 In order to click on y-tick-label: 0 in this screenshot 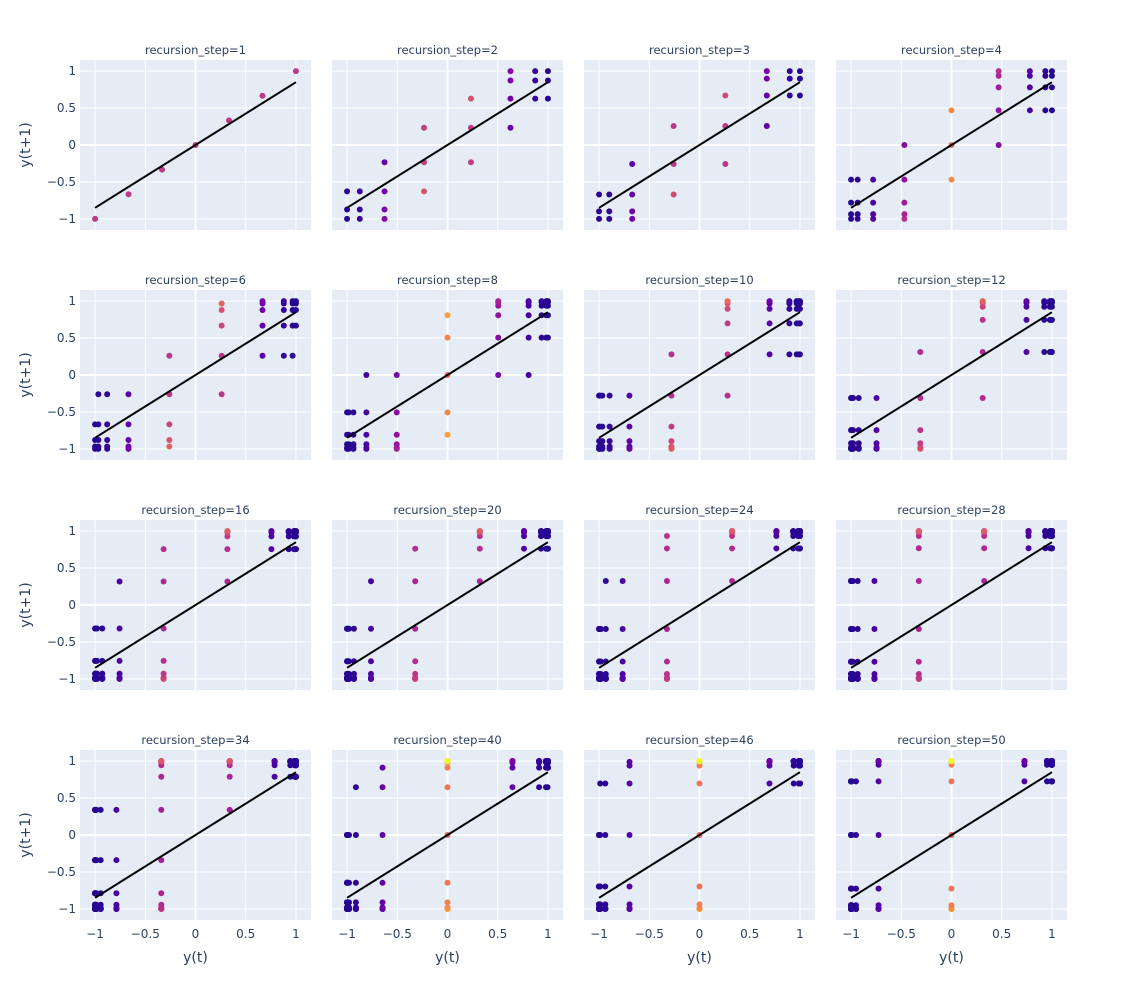, I will do `click(72, 605)`.